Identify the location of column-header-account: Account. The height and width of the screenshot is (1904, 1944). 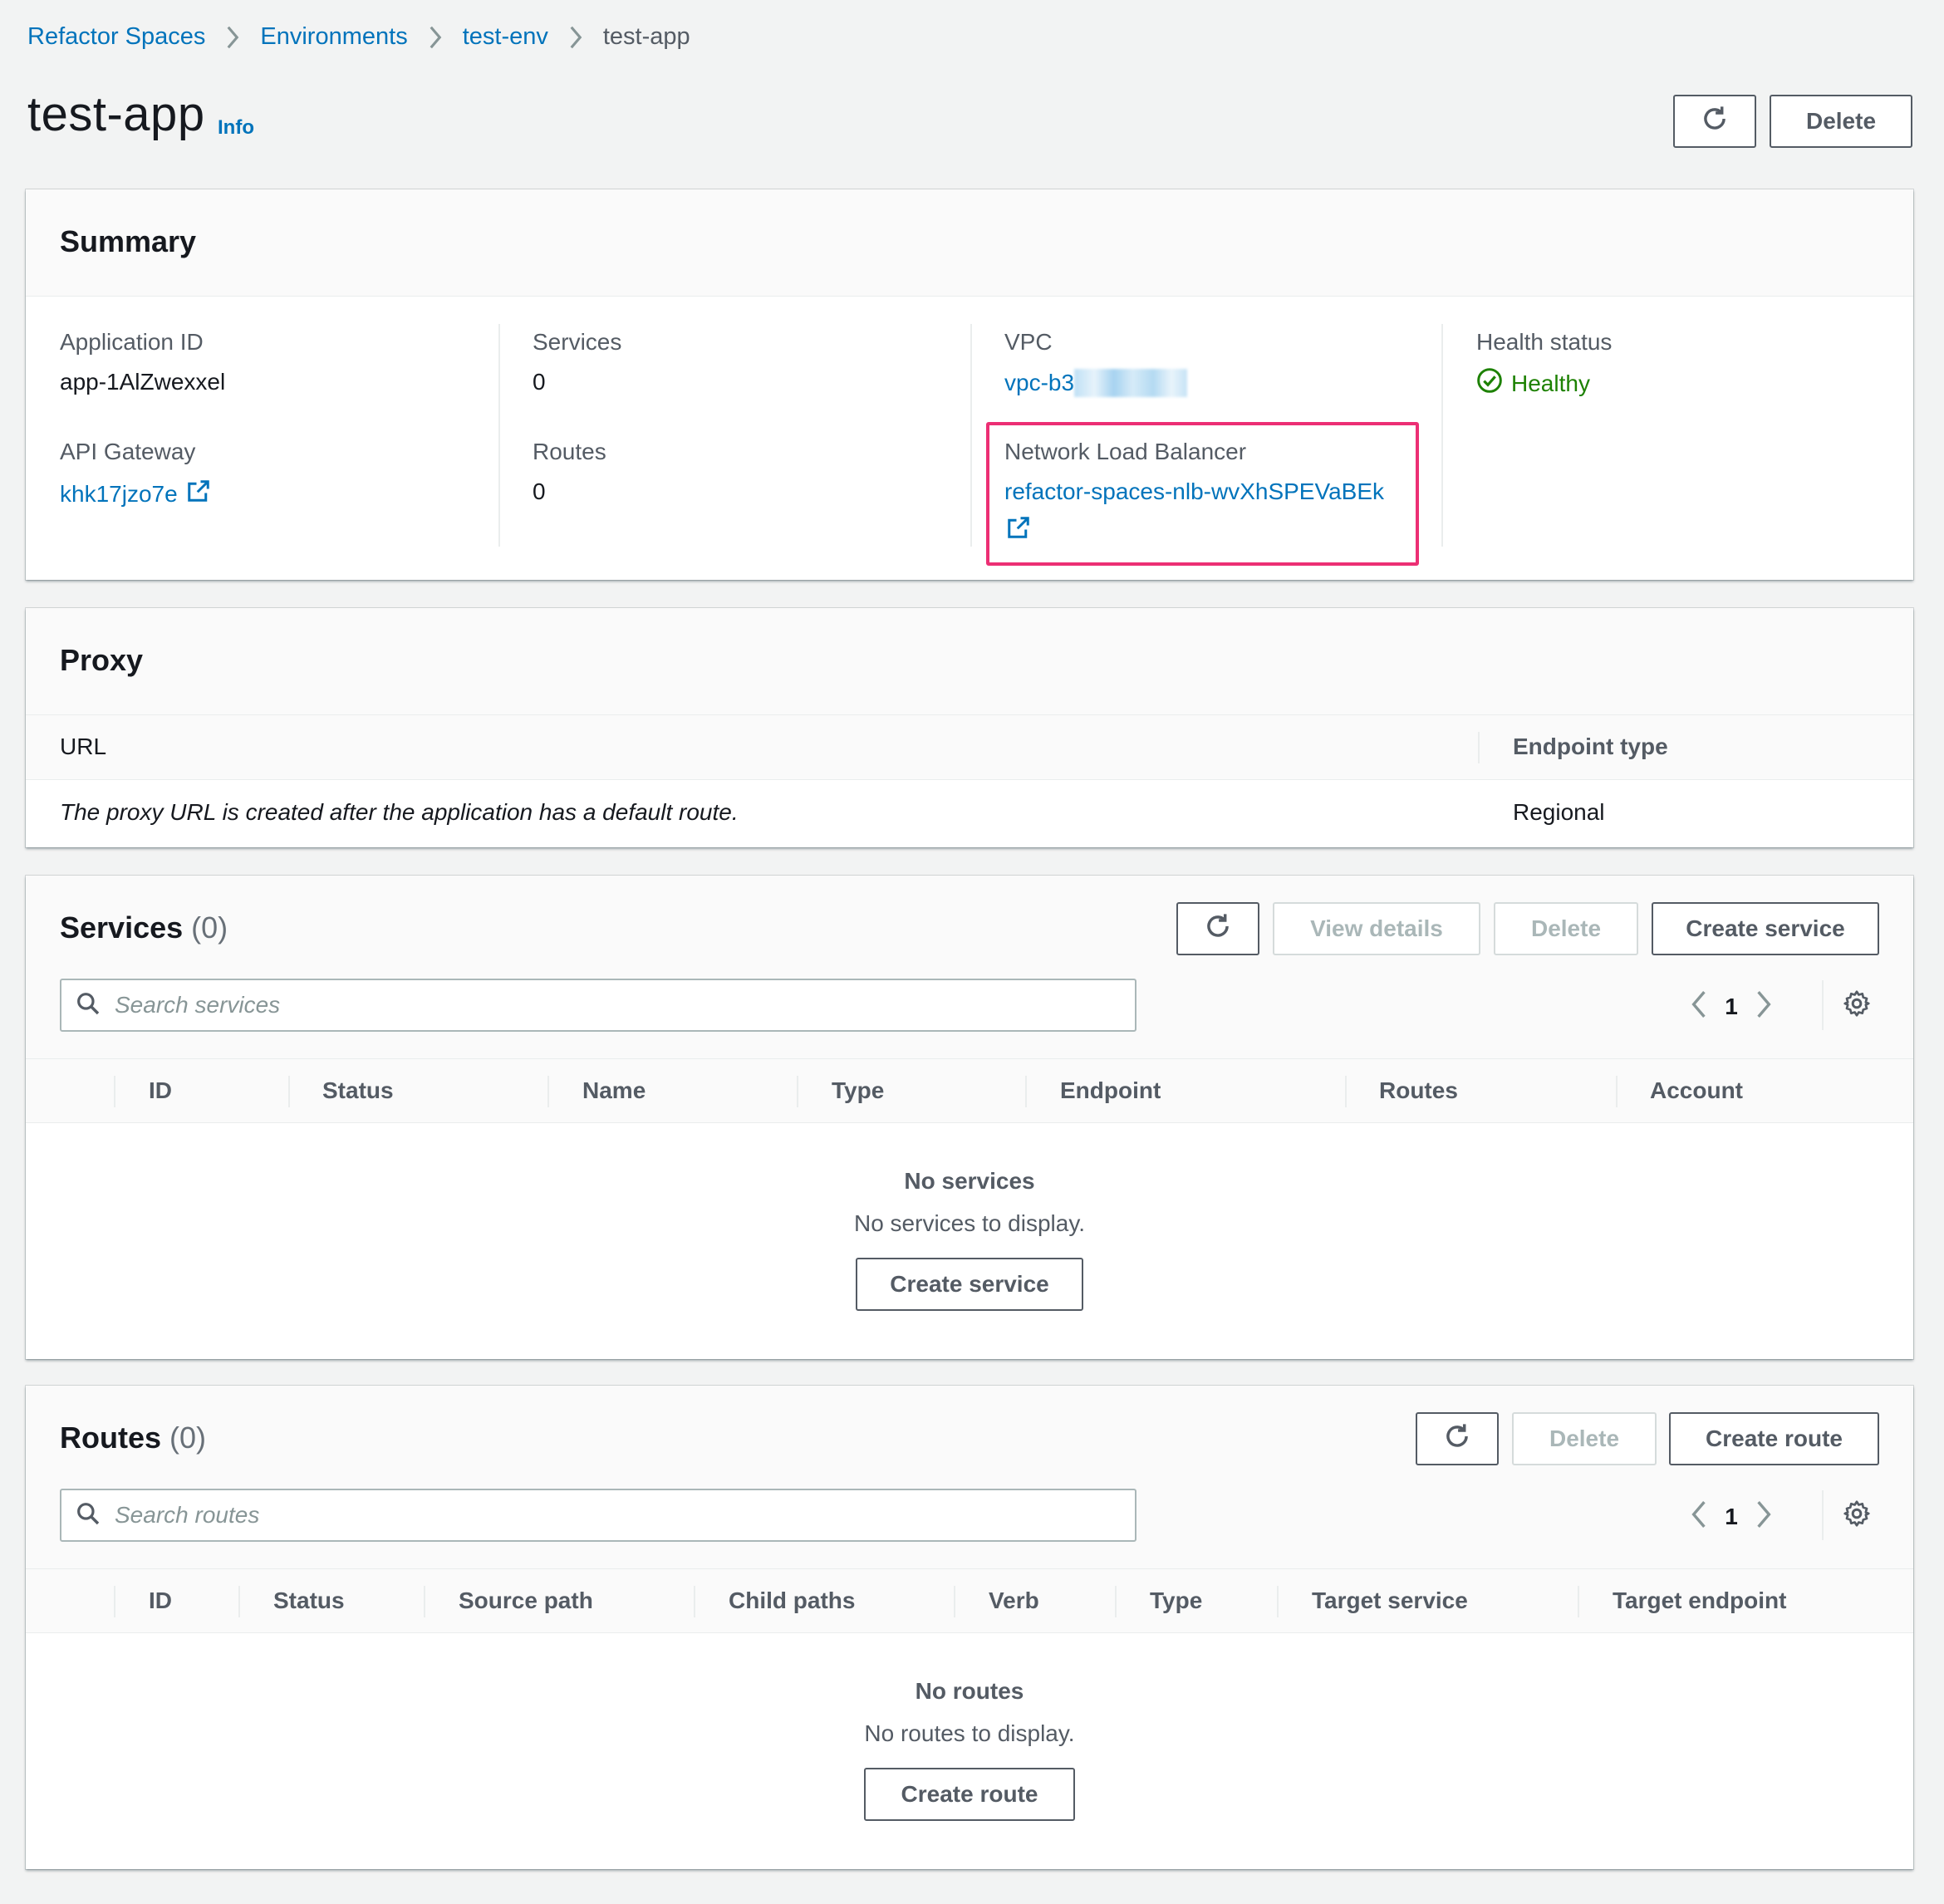
(1696, 1090).